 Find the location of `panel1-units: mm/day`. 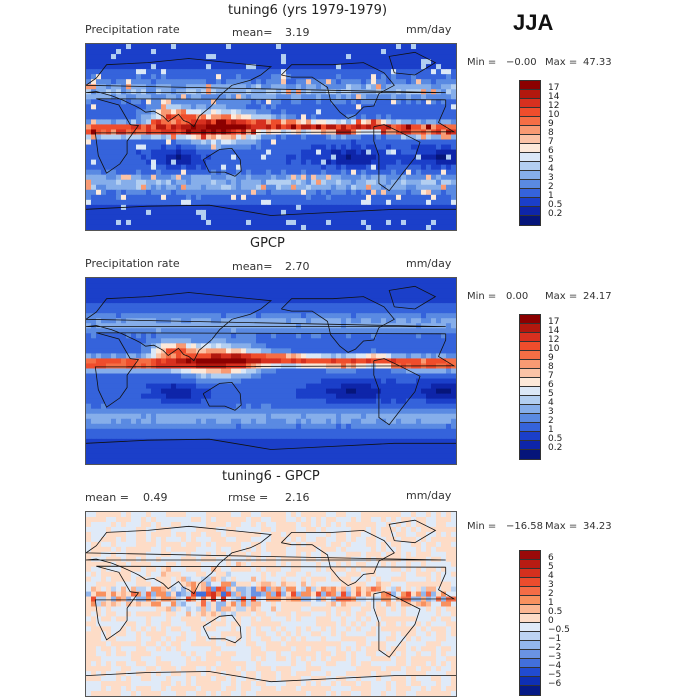

panel1-units: mm/day is located at coordinates (429, 29).